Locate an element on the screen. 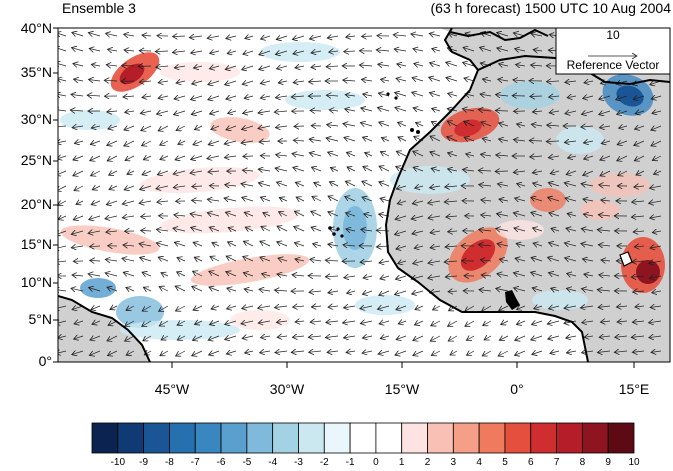 This screenshot has width=673, height=471. colorbar-label-1: -9 is located at coordinates (144, 462).